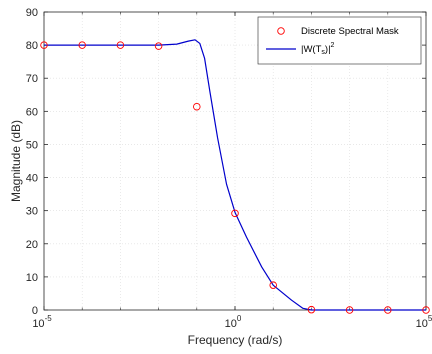 The height and width of the screenshot is (354, 432). What do you see at coordinates (35, 311) in the screenshot?
I see `y-tick-label: 0` at bounding box center [35, 311].